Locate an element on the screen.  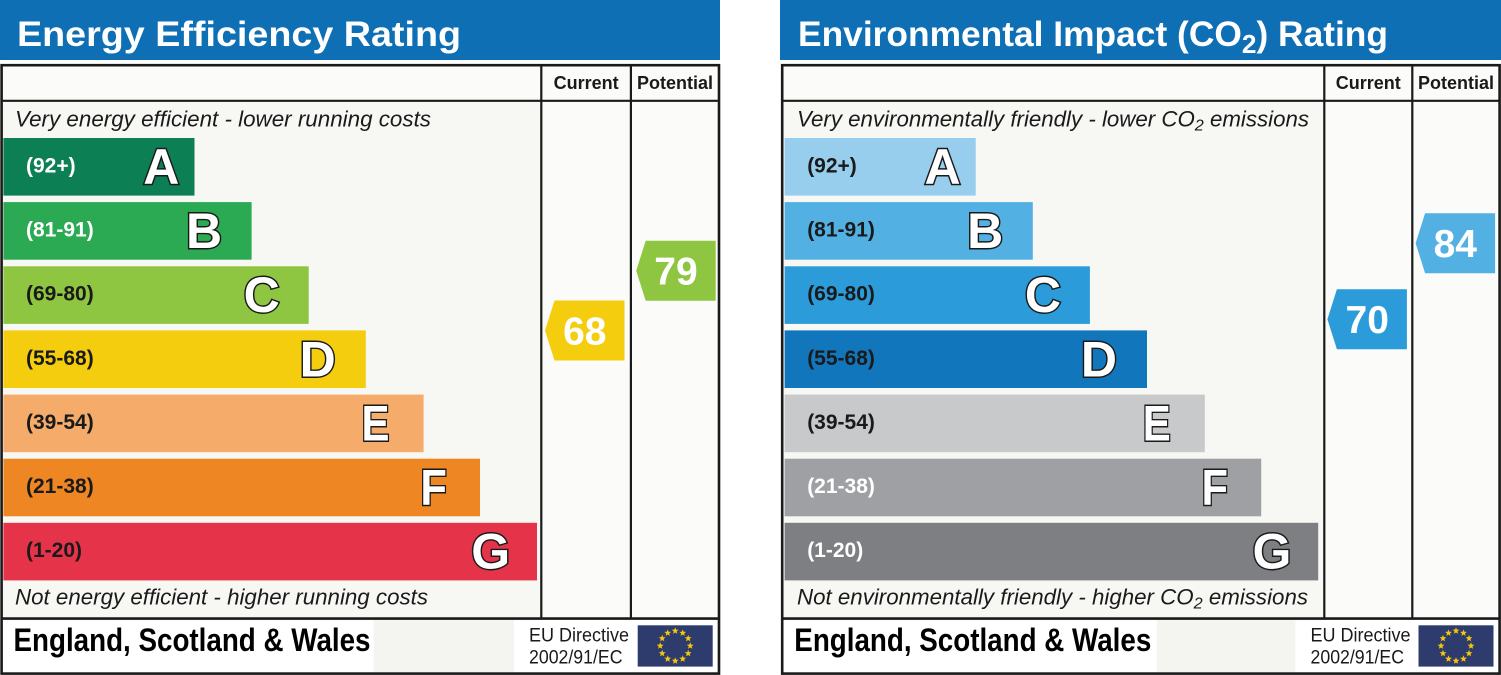
svg-text: 68 is located at coordinates (584, 331).